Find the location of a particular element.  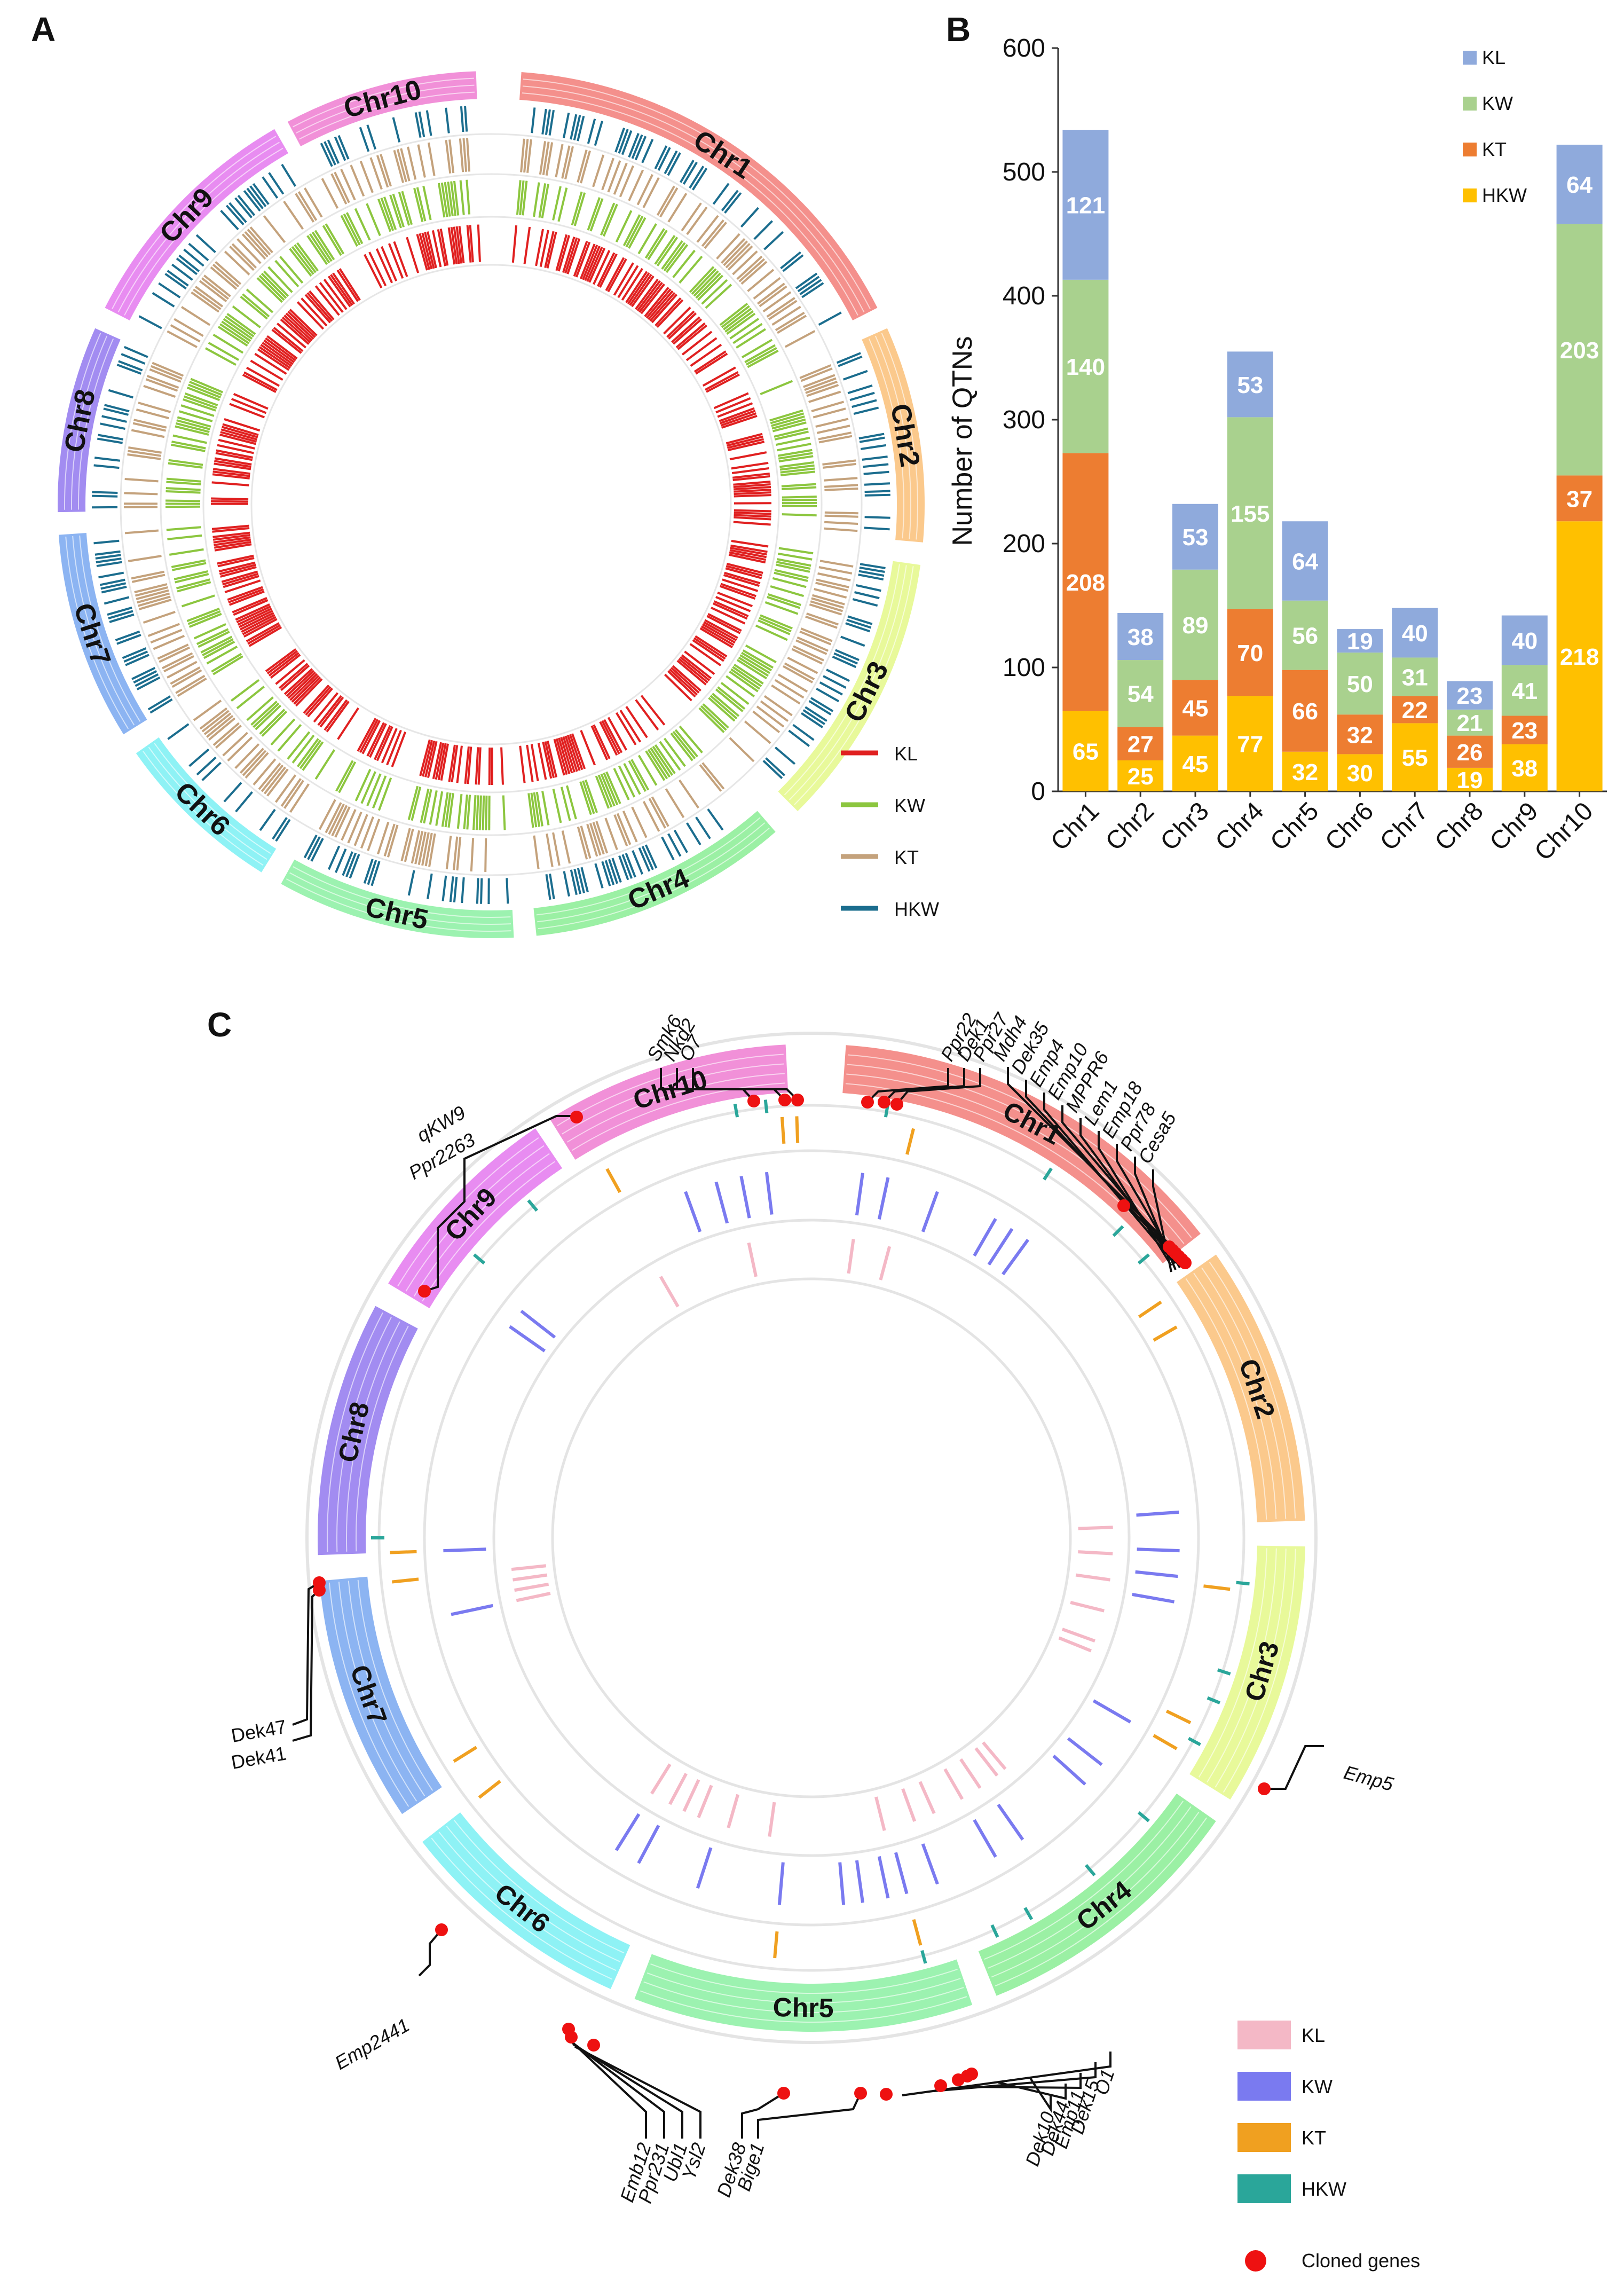

bar-value-label: 54 is located at coordinates (1141, 695).